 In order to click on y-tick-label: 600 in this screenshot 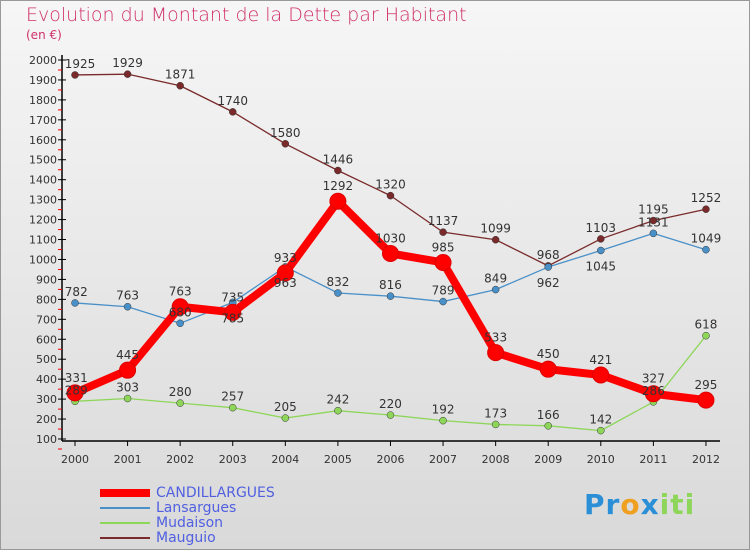, I will do `click(46, 339)`.